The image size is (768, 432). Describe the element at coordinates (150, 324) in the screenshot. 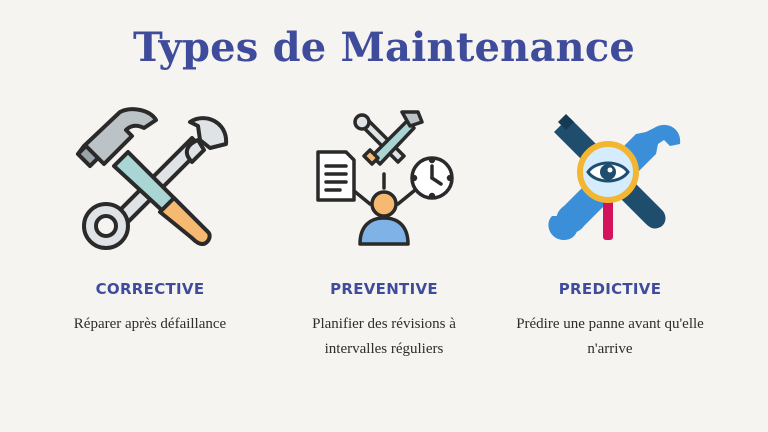

I see `maintenance-type-description: Réparer après défaillance` at that location.